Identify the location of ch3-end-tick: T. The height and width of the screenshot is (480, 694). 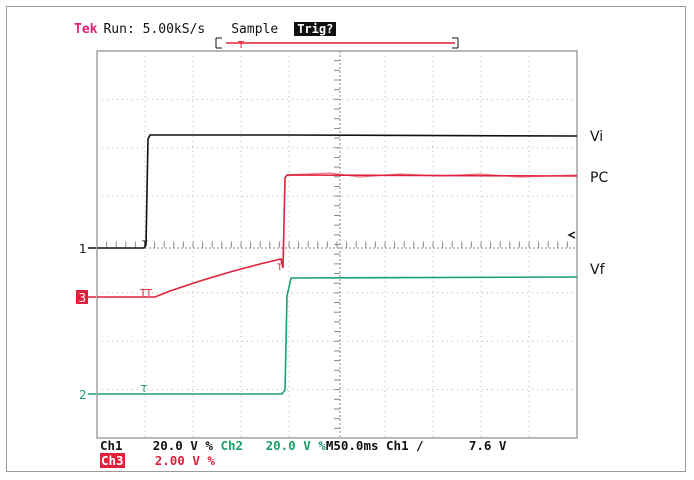
(279, 268).